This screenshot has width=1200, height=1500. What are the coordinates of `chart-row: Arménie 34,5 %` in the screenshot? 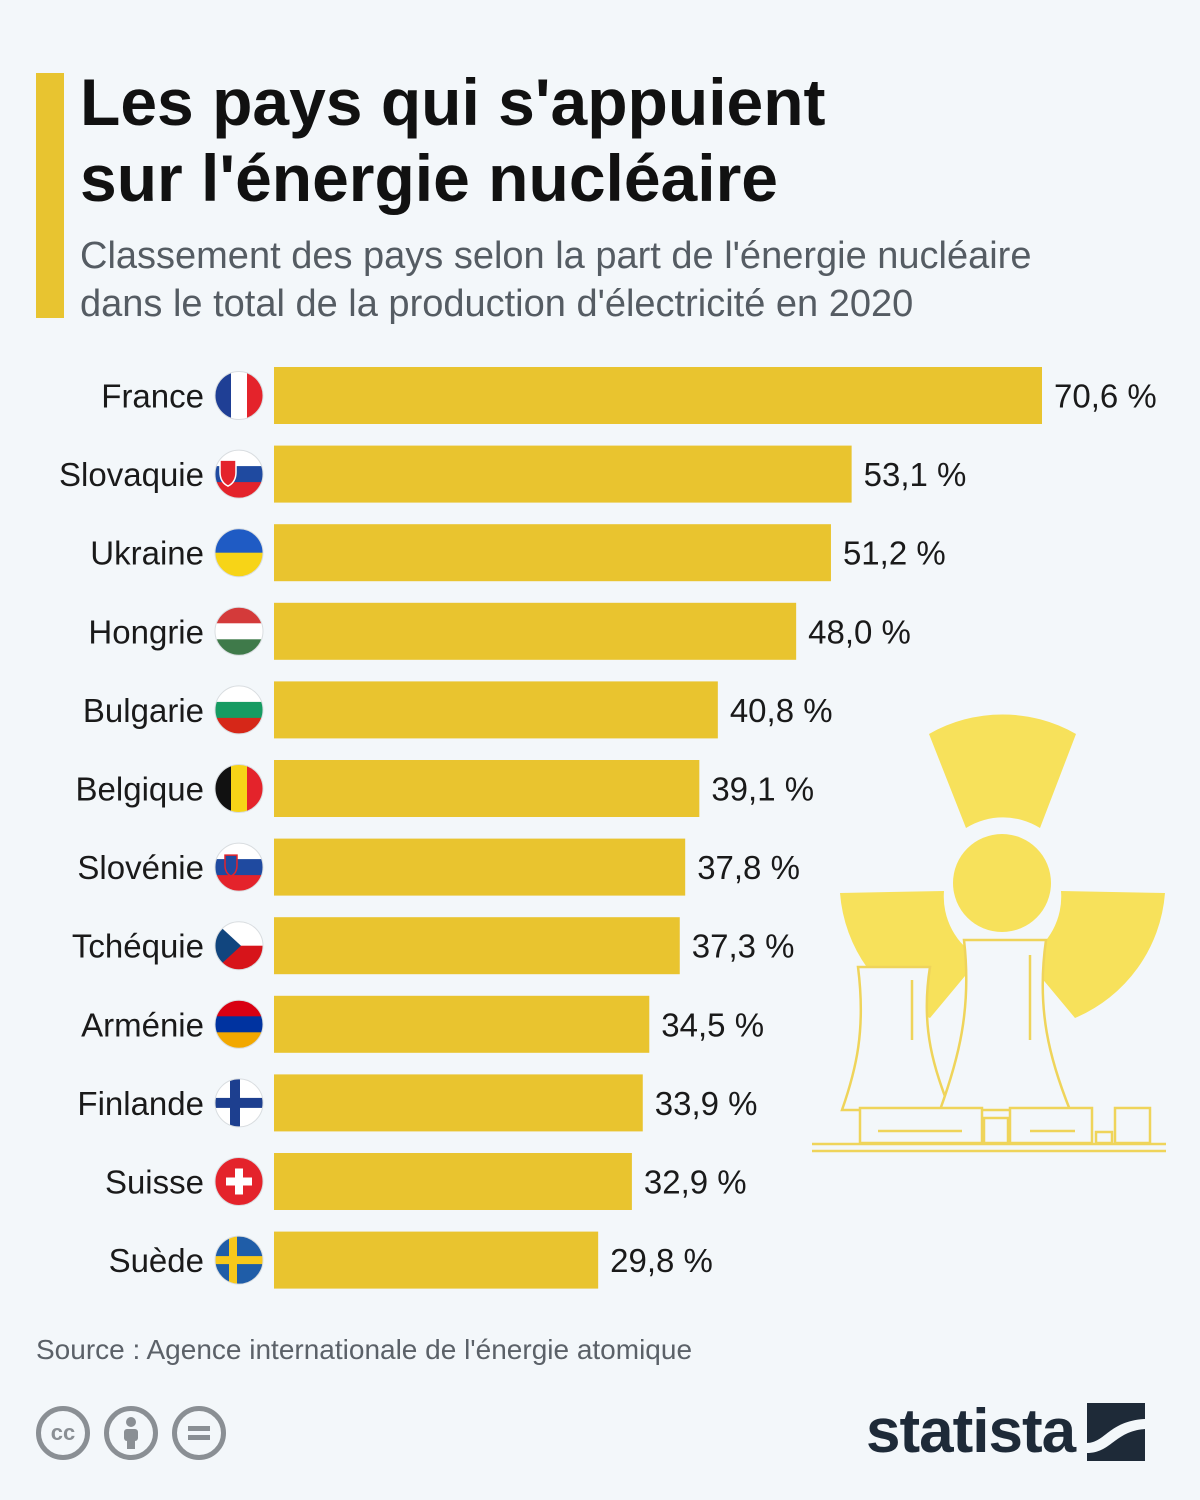 It's located at (422, 1024).